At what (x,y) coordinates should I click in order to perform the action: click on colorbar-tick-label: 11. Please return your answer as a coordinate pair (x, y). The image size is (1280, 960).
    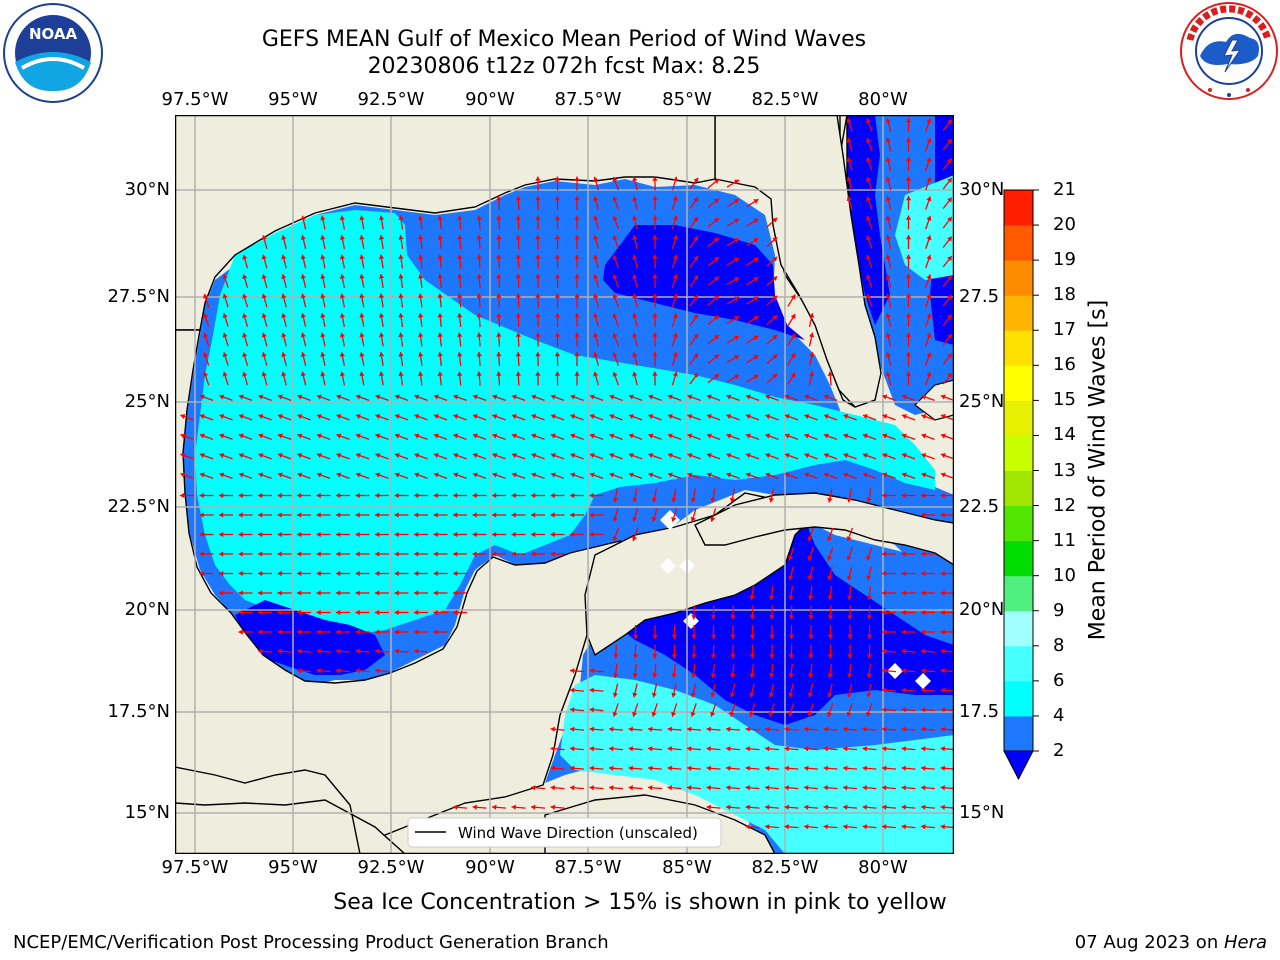
    Looking at the image, I should click on (1064, 540).